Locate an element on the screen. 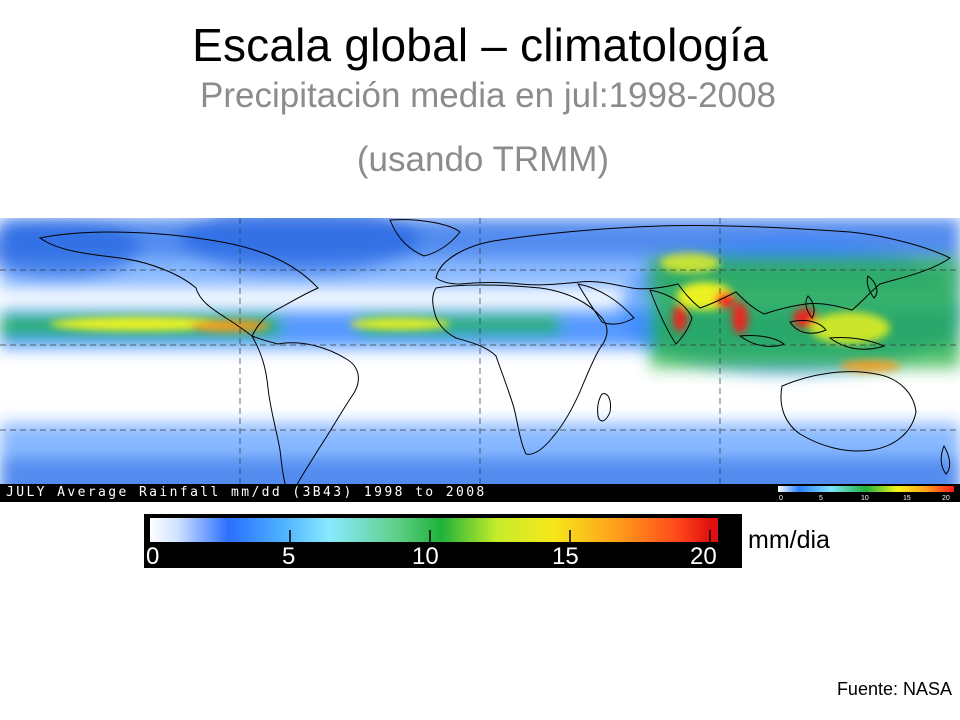 This screenshot has width=960, height=720. legend-tick-5: 5 is located at coordinates (288, 555).